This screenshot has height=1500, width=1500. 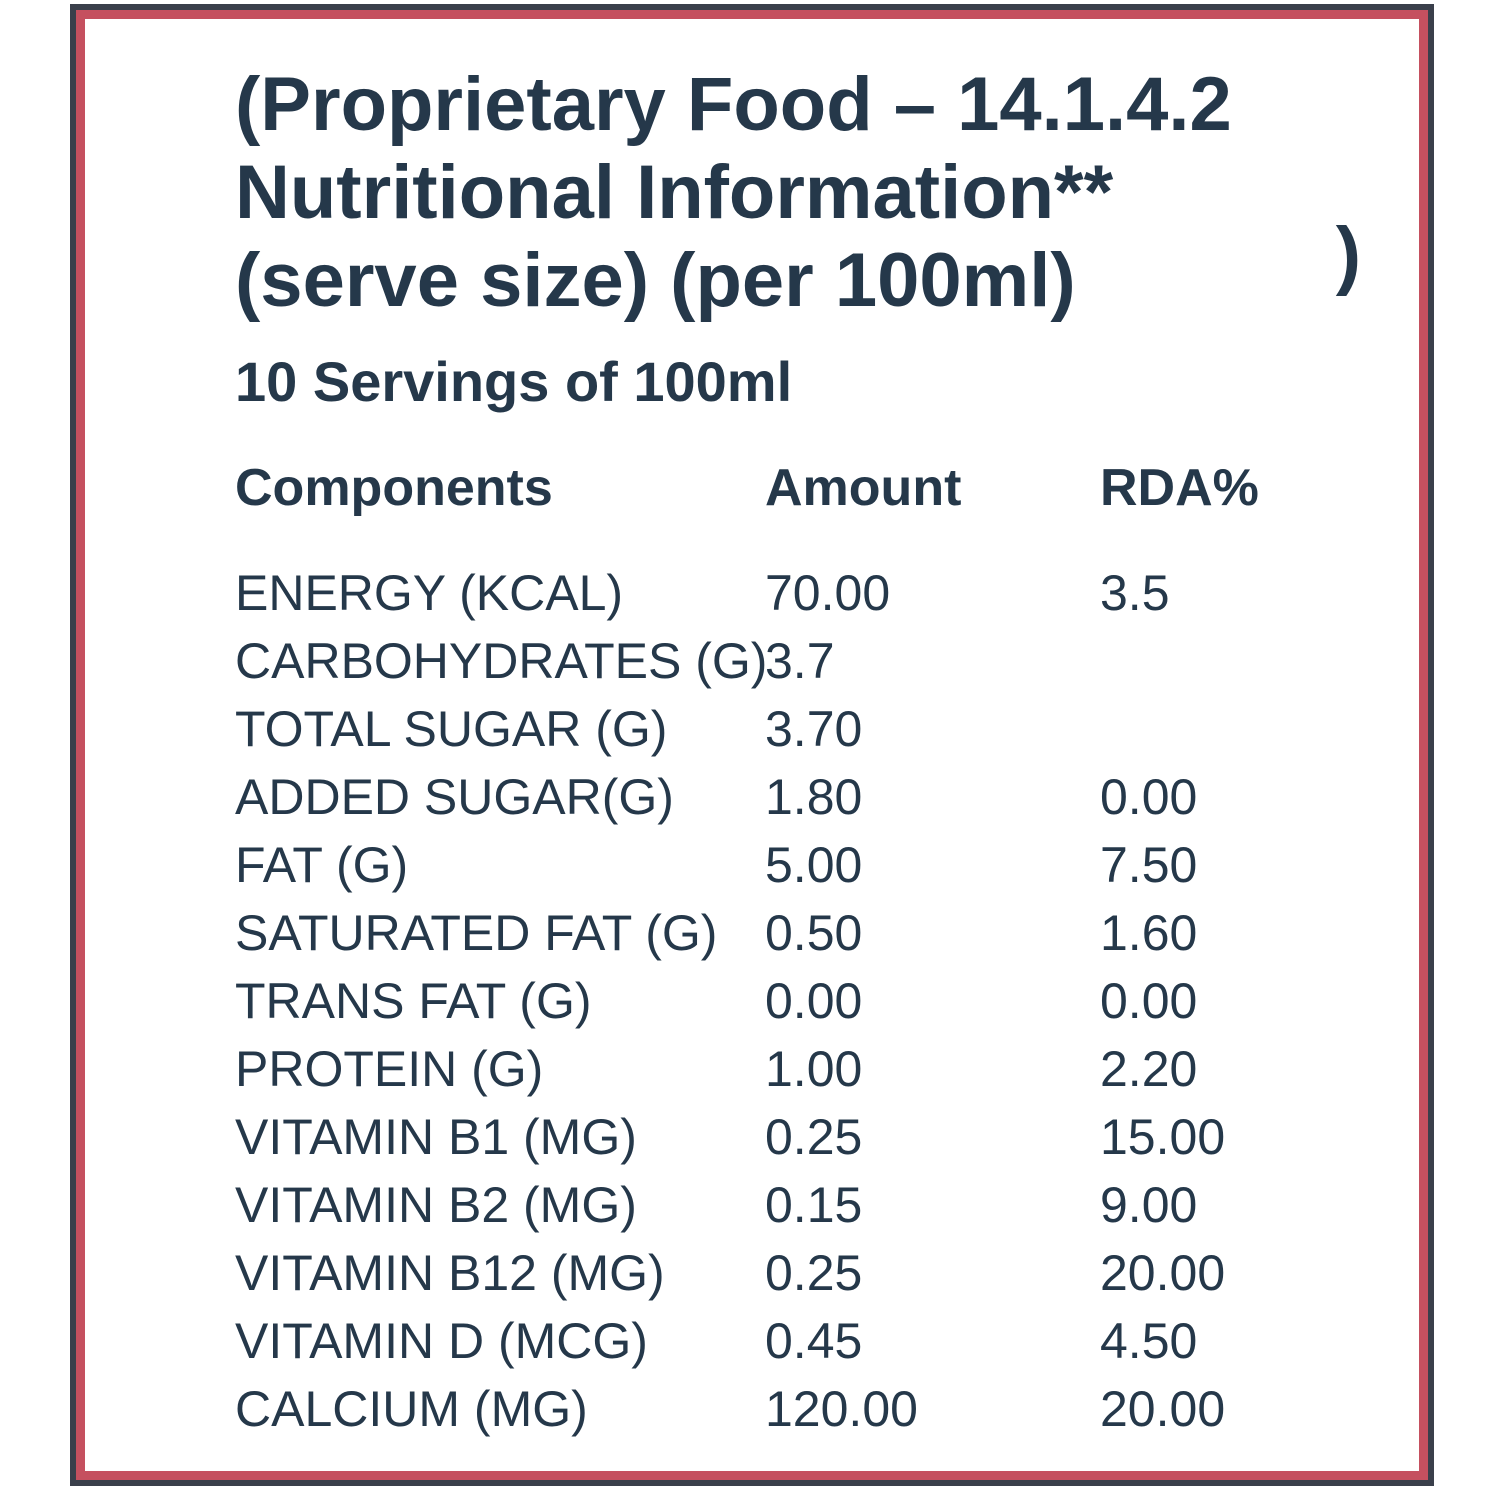 I want to click on amount-cell: 70.00, so click(x=828, y=593).